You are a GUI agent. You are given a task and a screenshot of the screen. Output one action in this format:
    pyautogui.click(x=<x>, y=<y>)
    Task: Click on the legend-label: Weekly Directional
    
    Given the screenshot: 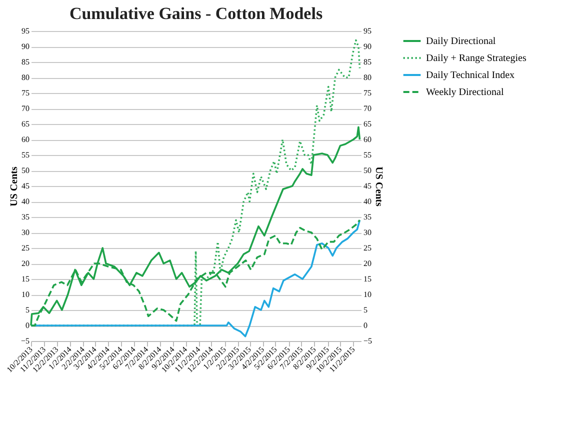 What is the action you would take?
    pyautogui.click(x=465, y=92)
    